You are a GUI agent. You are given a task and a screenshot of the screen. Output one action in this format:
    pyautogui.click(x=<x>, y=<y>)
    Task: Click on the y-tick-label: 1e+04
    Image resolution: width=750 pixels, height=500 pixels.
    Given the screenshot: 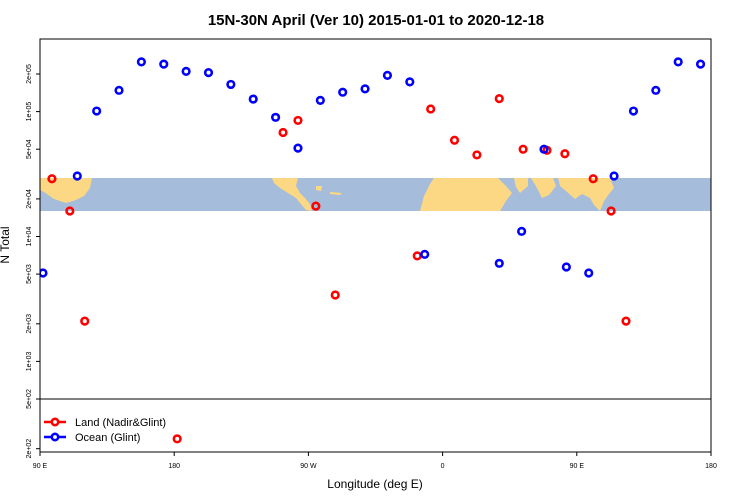 What is the action you would take?
    pyautogui.click(x=29, y=237)
    